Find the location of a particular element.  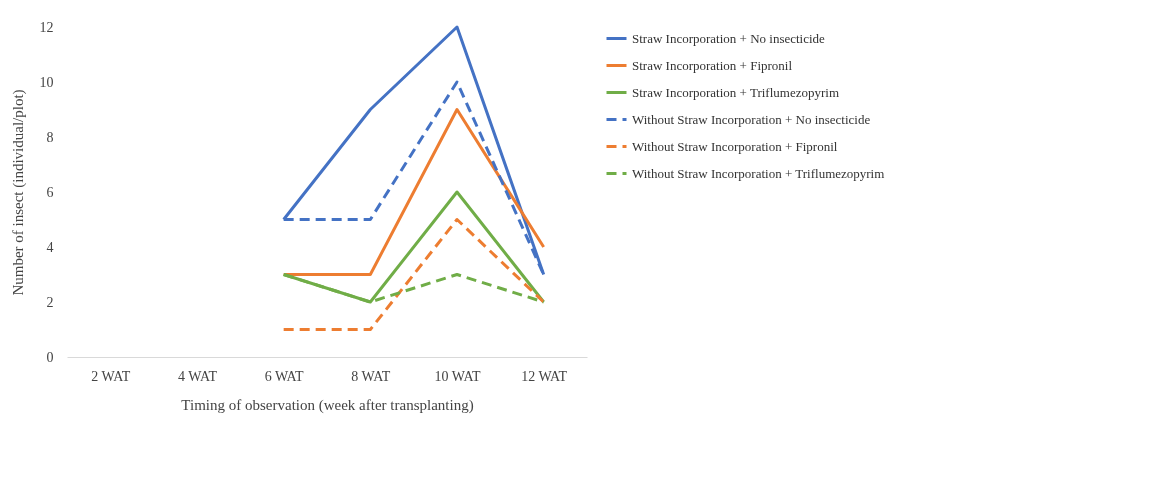

legend-label: Straw Incorporation + No insecticide is located at coordinates (729, 38).